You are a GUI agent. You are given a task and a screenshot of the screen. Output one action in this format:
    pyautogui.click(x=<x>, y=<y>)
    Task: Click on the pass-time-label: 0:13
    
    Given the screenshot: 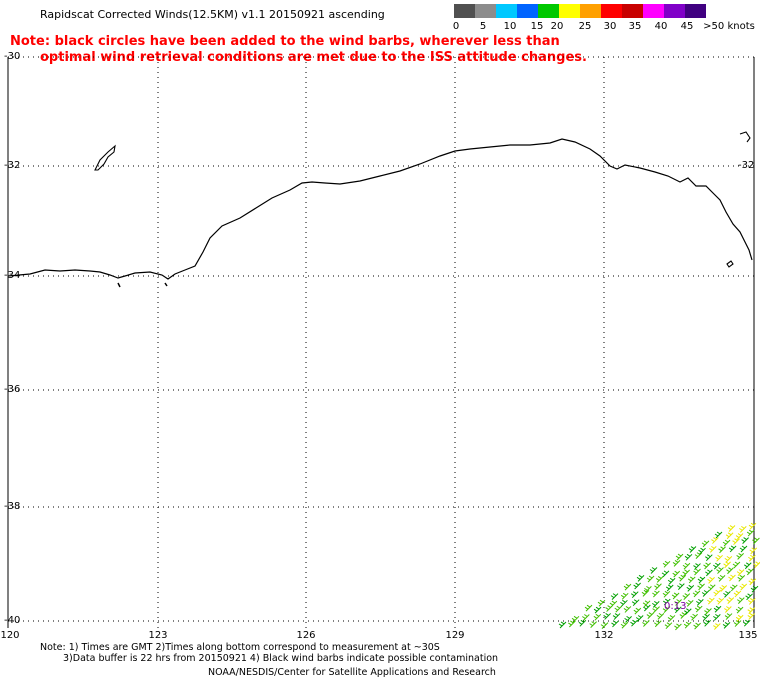 What is the action you would take?
    pyautogui.click(x=675, y=606)
    